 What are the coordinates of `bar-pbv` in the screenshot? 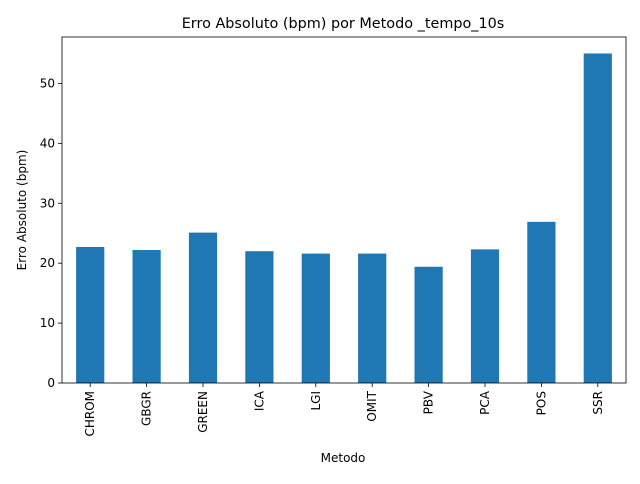 It's located at (428, 324).